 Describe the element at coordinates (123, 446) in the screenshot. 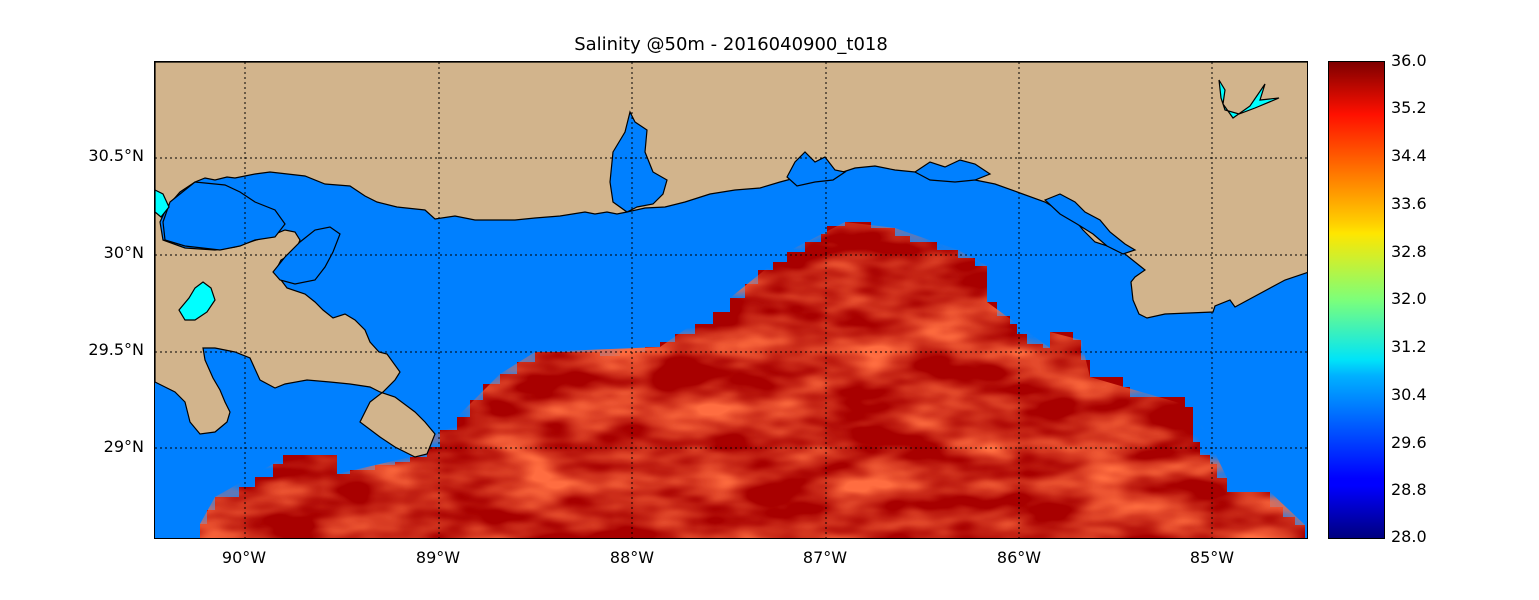

I see `lat-tick-label: 29°N` at that location.